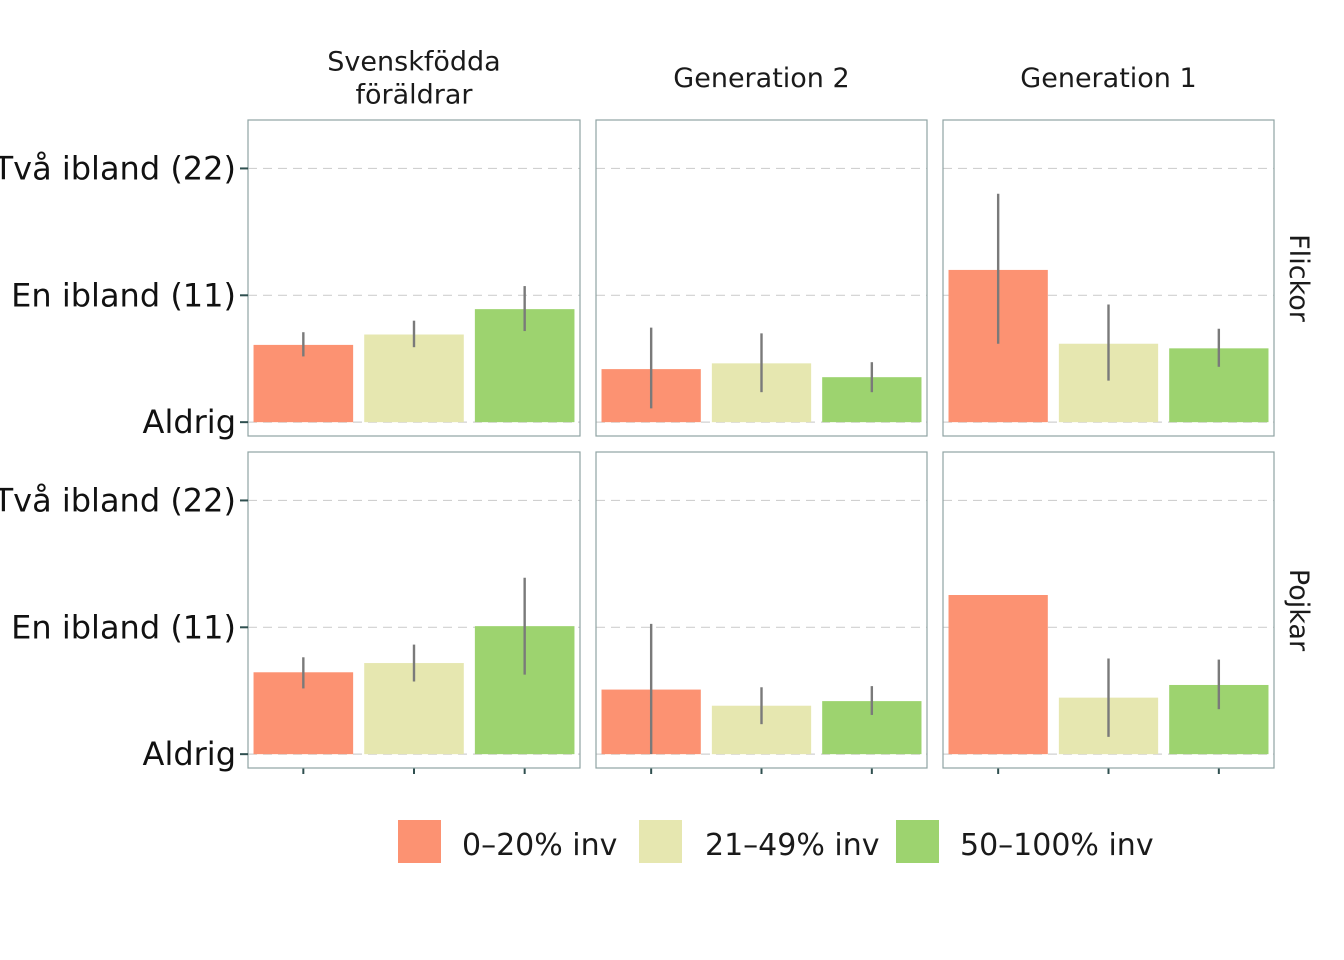  I want to click on legend: 0–20% inv 21–49% inv 50–100% inv, so click(776, 841).